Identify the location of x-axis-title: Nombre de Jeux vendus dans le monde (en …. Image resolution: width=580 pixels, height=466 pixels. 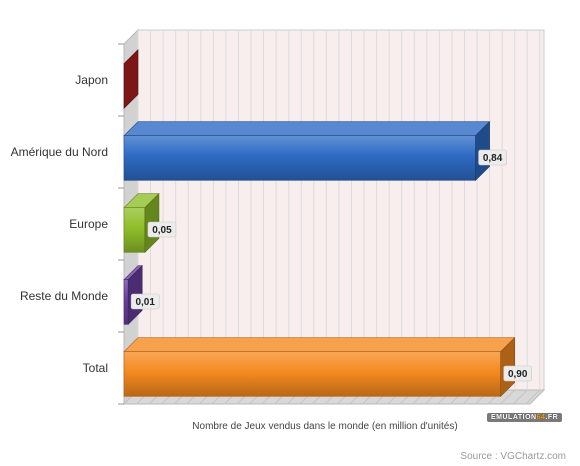
(325, 426).